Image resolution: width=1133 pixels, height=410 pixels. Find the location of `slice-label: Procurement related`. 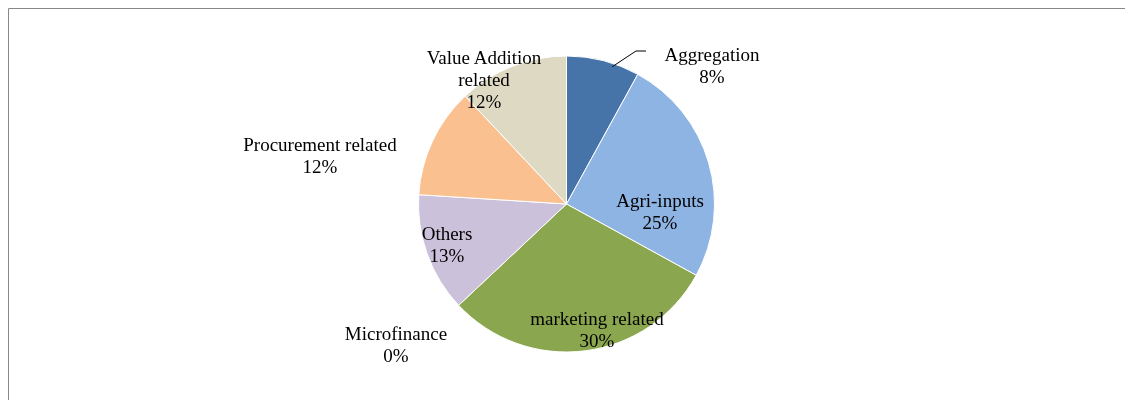

slice-label: Procurement related is located at coordinates (320, 144).